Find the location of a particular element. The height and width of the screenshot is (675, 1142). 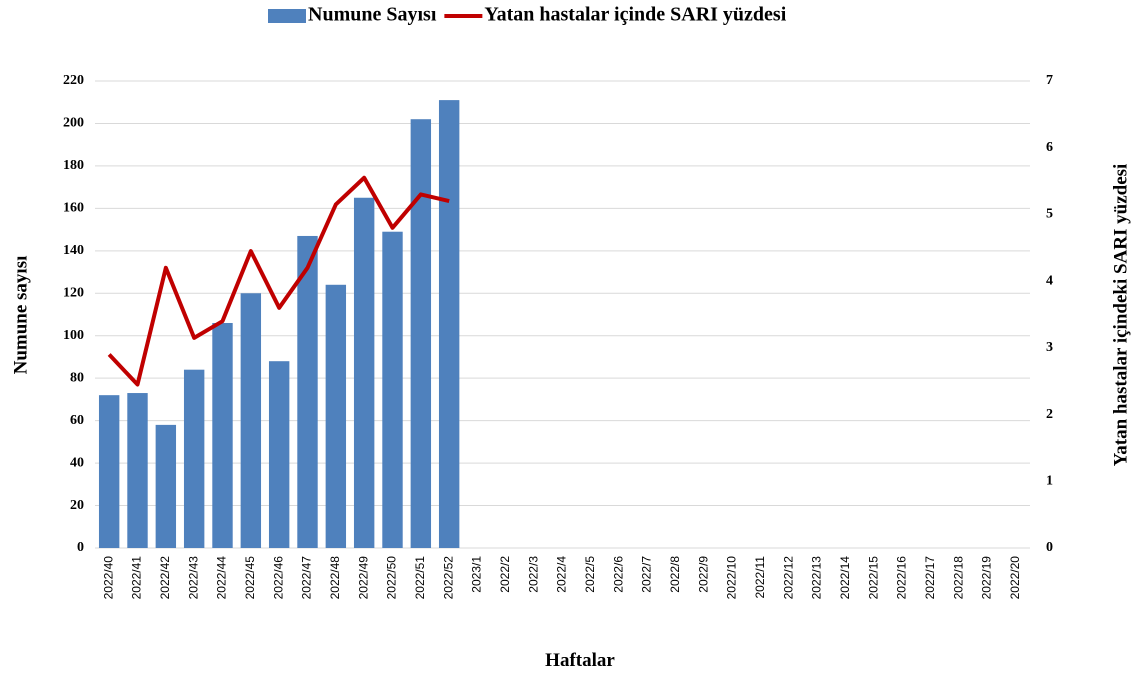

x-tick-label: 2022/42 is located at coordinates (165, 578).